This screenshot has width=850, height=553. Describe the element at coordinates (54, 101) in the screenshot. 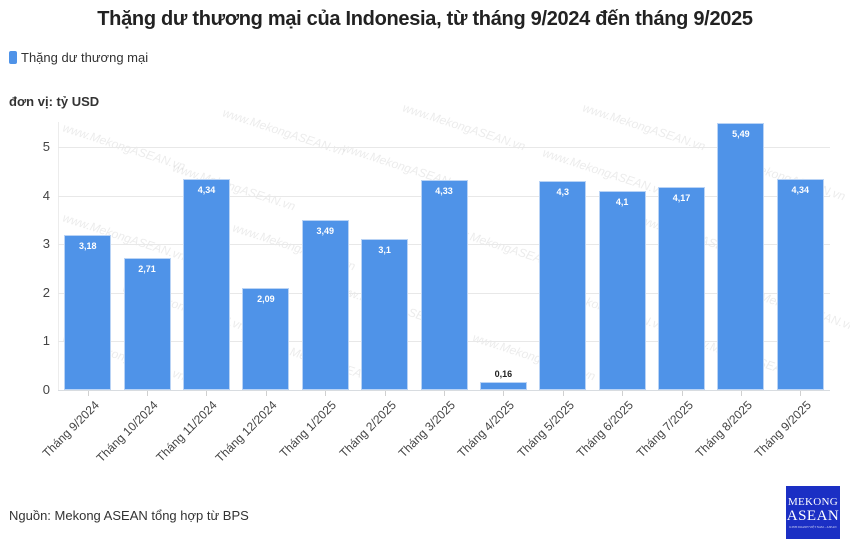

I see `unit-label: đơn vị: tỷ USD` at that location.